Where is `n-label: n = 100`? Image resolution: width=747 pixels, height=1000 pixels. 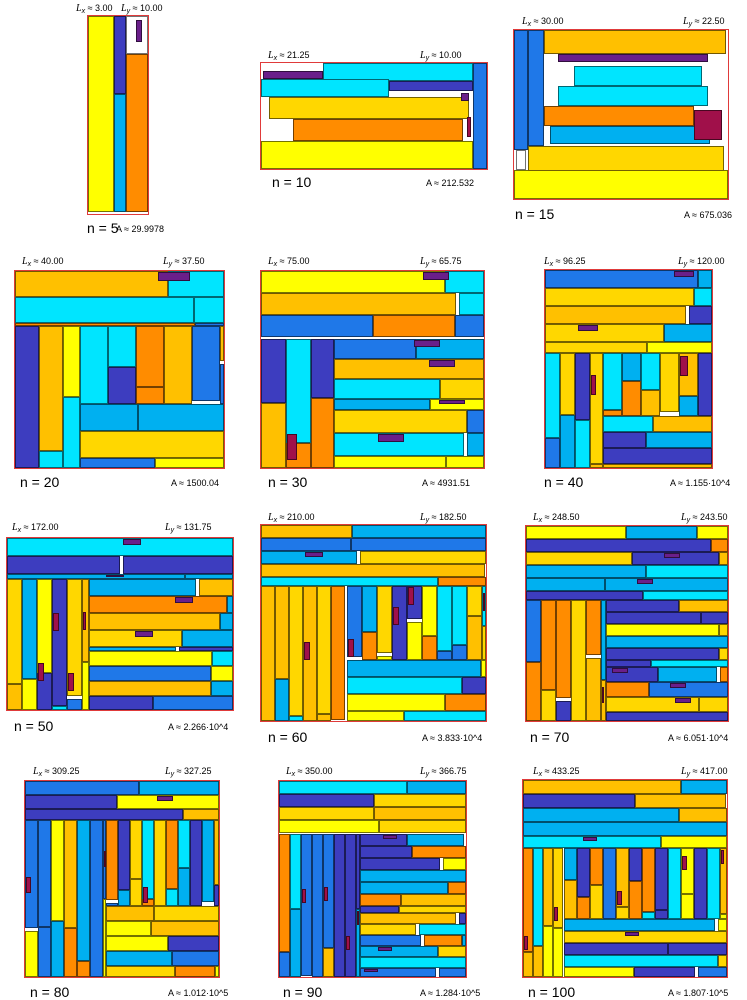 n-label: n = 100 is located at coordinates (552, 992).